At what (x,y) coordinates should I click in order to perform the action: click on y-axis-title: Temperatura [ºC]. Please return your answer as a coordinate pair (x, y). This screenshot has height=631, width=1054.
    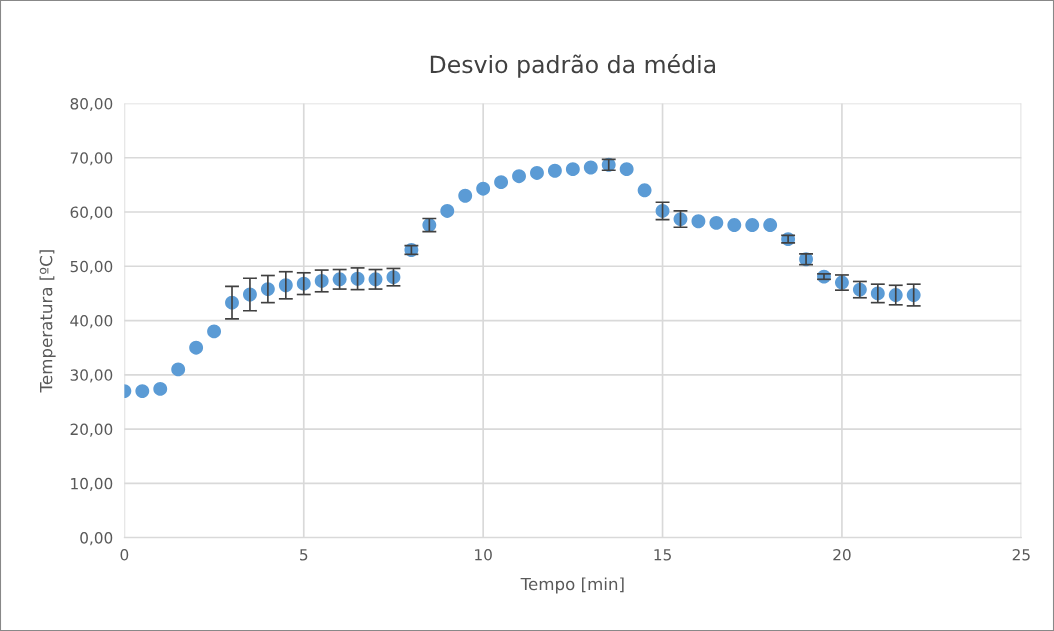
    Looking at the image, I should click on (47, 321).